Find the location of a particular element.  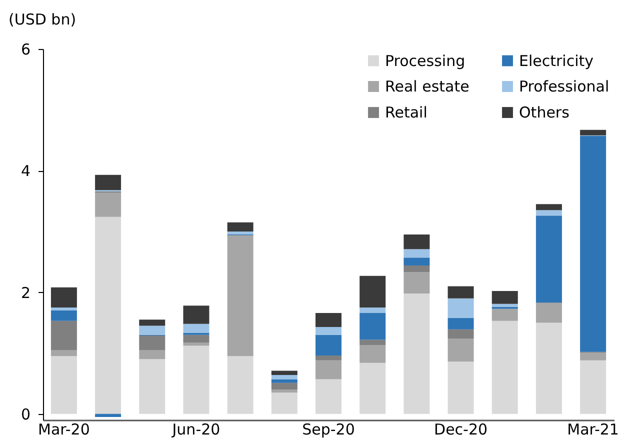

legend-label: Real estate is located at coordinates (427, 87).